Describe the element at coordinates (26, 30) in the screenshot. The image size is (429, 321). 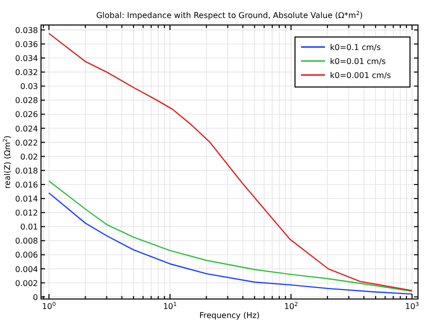
I see `y-tick-label: 0.038` at that location.